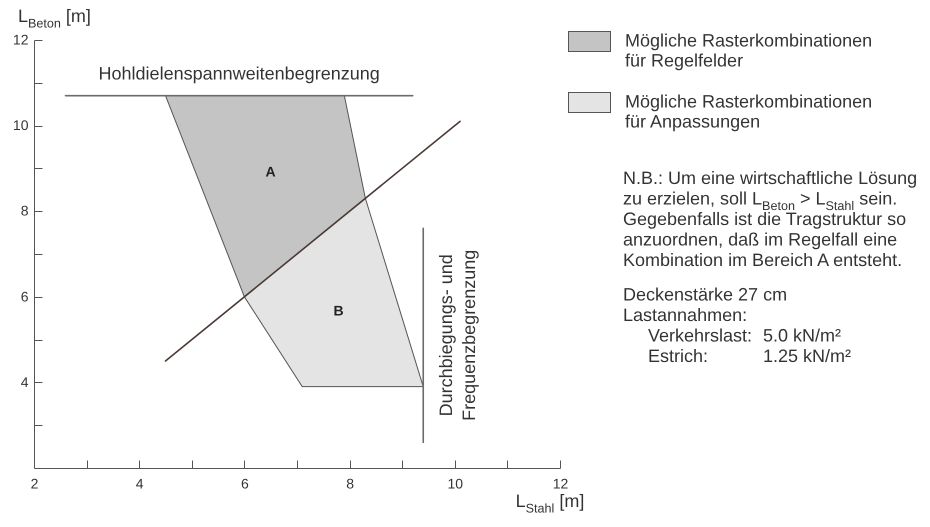 The image size is (930, 527). Describe the element at coordinates (685, 315) in the screenshot. I see `text: Lastannahmen:` at that location.